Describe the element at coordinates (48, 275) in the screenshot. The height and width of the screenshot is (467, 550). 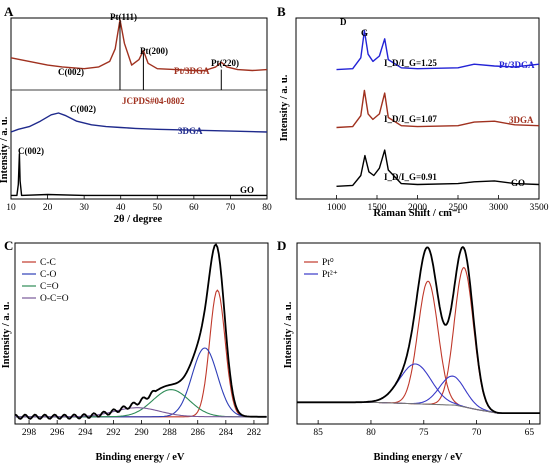
I see `legend-co: C-O` at that location.